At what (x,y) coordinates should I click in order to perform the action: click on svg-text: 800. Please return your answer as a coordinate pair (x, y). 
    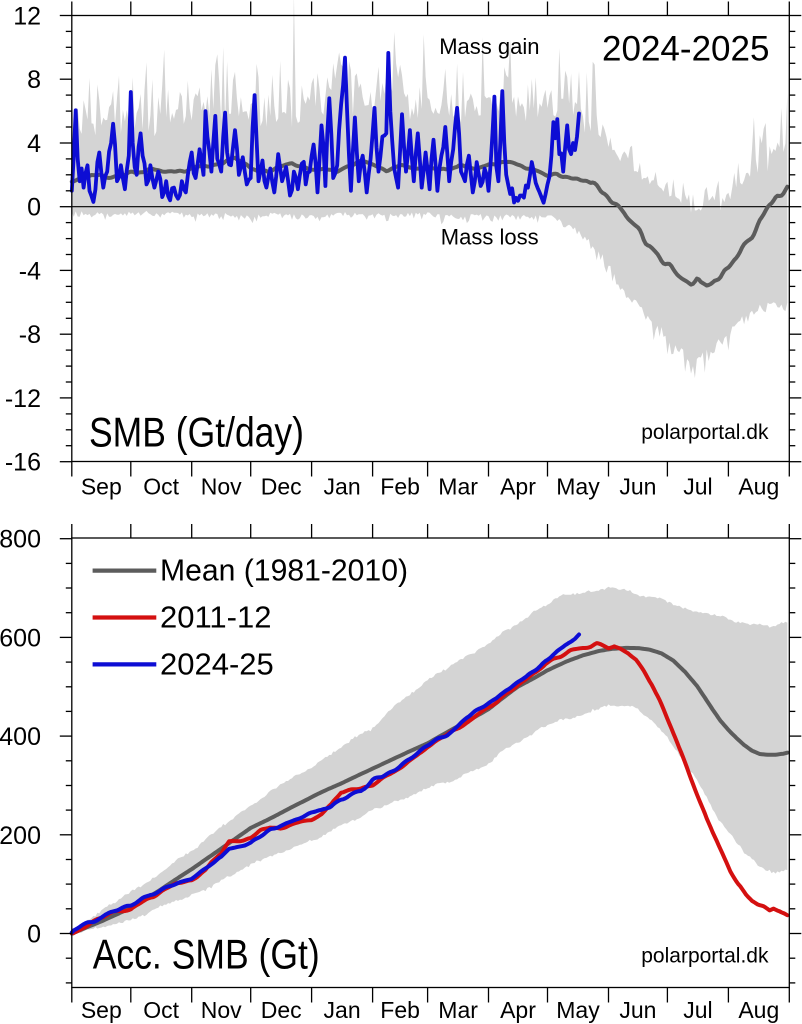
    Looking at the image, I should click on (20, 540).